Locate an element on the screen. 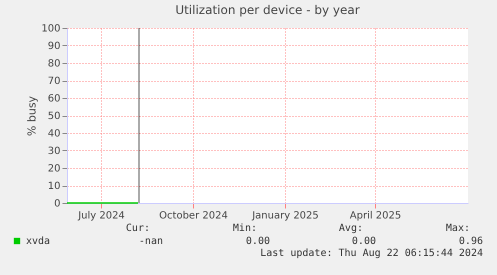  text: Min: is located at coordinates (244, 228).